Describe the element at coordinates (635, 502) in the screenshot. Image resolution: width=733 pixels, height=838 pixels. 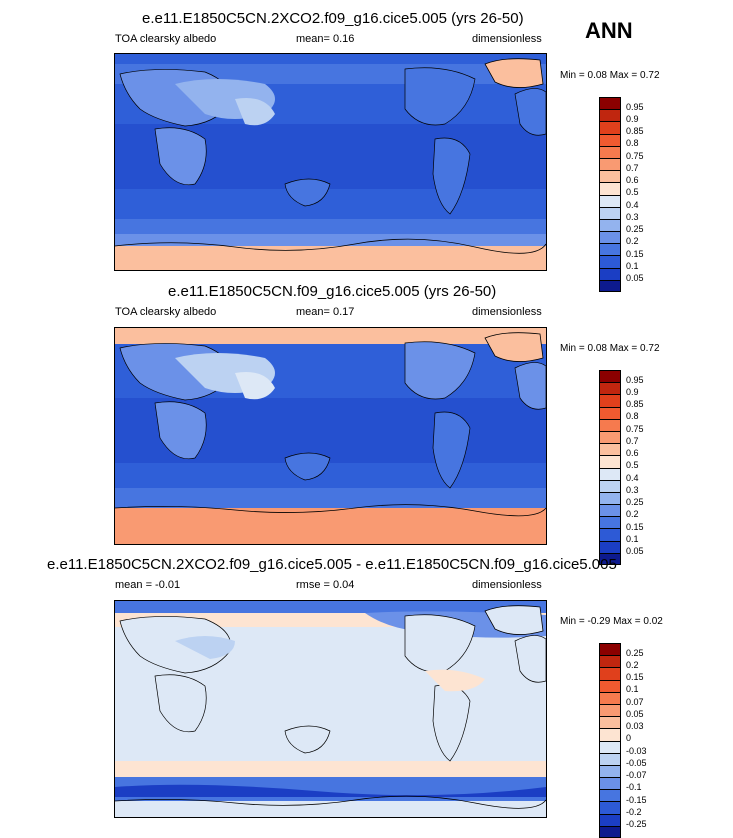
I see `panel2-cb-label: 0.25` at that location.